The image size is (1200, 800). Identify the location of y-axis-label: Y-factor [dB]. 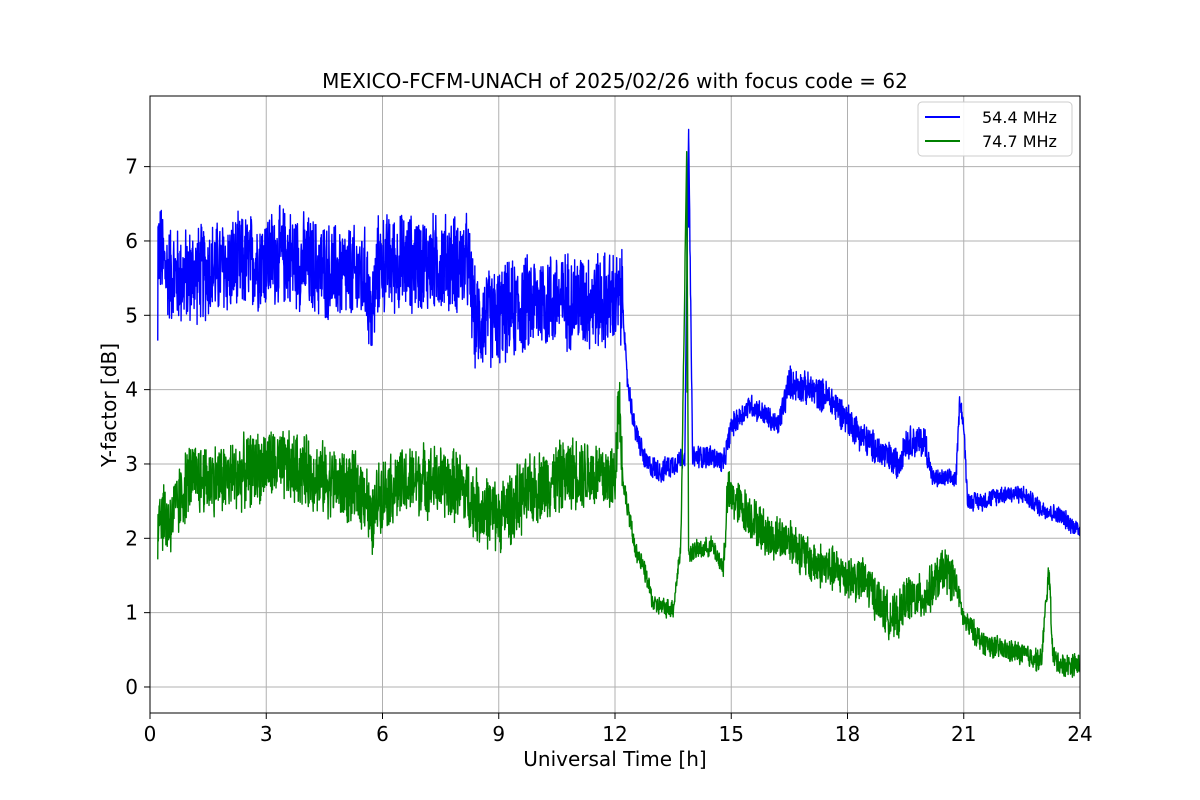
(109, 405).